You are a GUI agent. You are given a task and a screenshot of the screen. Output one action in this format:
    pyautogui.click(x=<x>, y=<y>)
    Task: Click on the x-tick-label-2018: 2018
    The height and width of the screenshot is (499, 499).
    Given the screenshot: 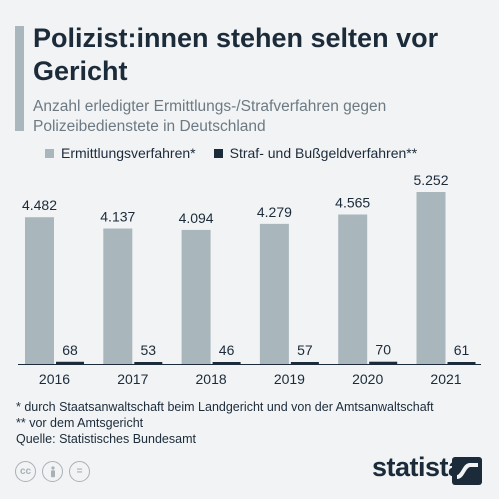 What is the action you would take?
    pyautogui.click(x=211, y=379)
    